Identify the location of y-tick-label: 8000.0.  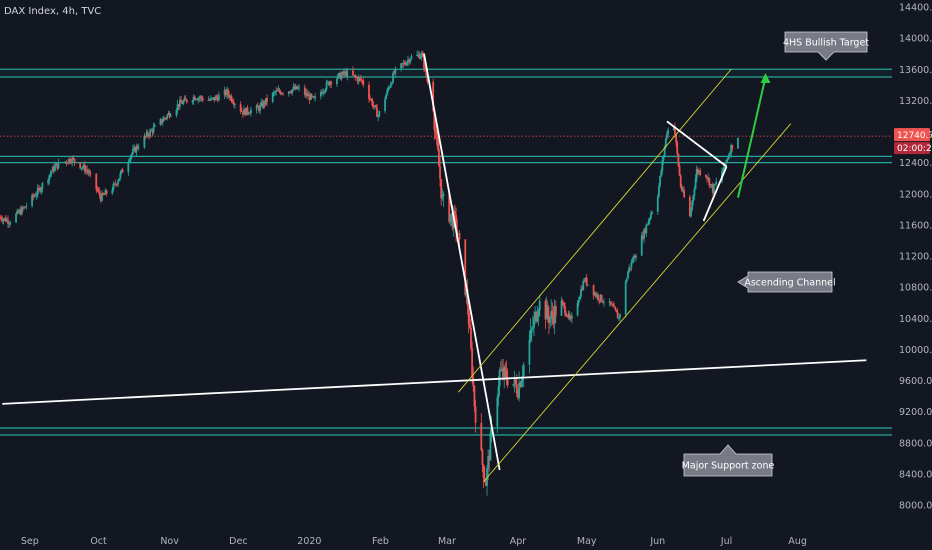
(915, 506).